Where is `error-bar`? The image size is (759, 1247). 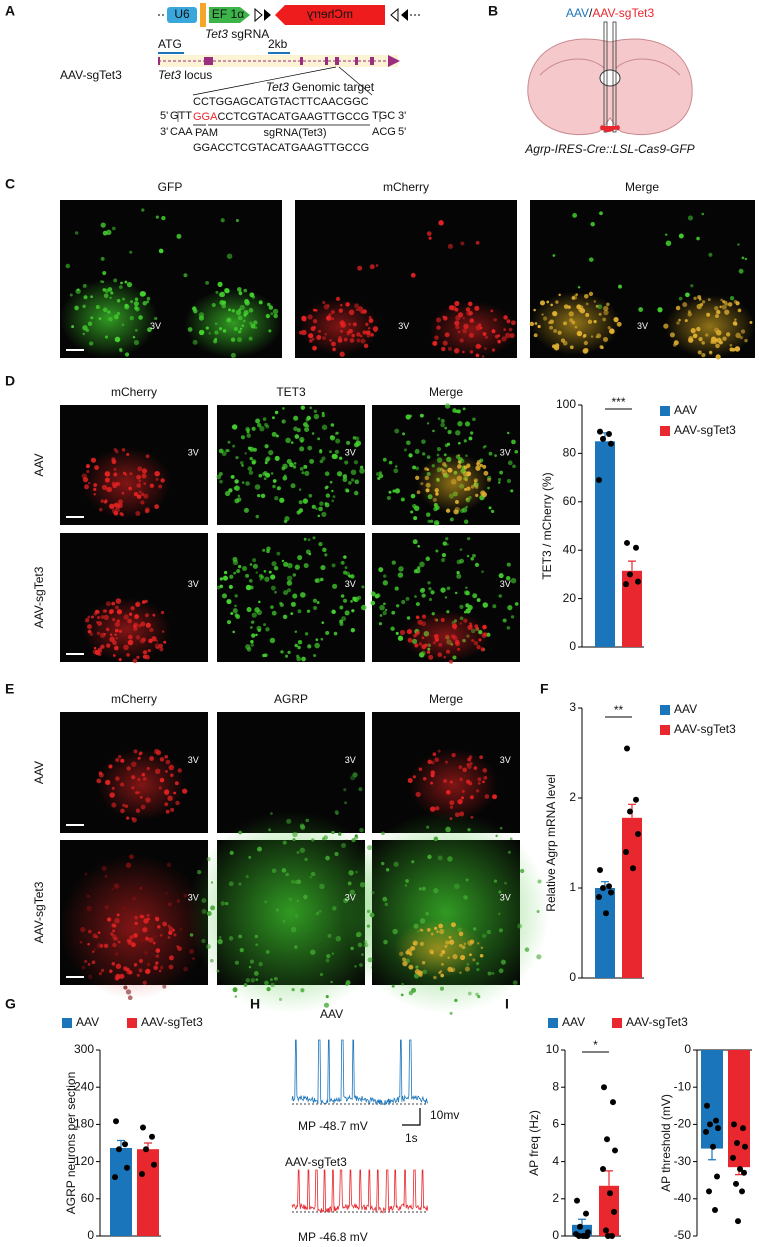 error-bar is located at coordinates (712, 1154).